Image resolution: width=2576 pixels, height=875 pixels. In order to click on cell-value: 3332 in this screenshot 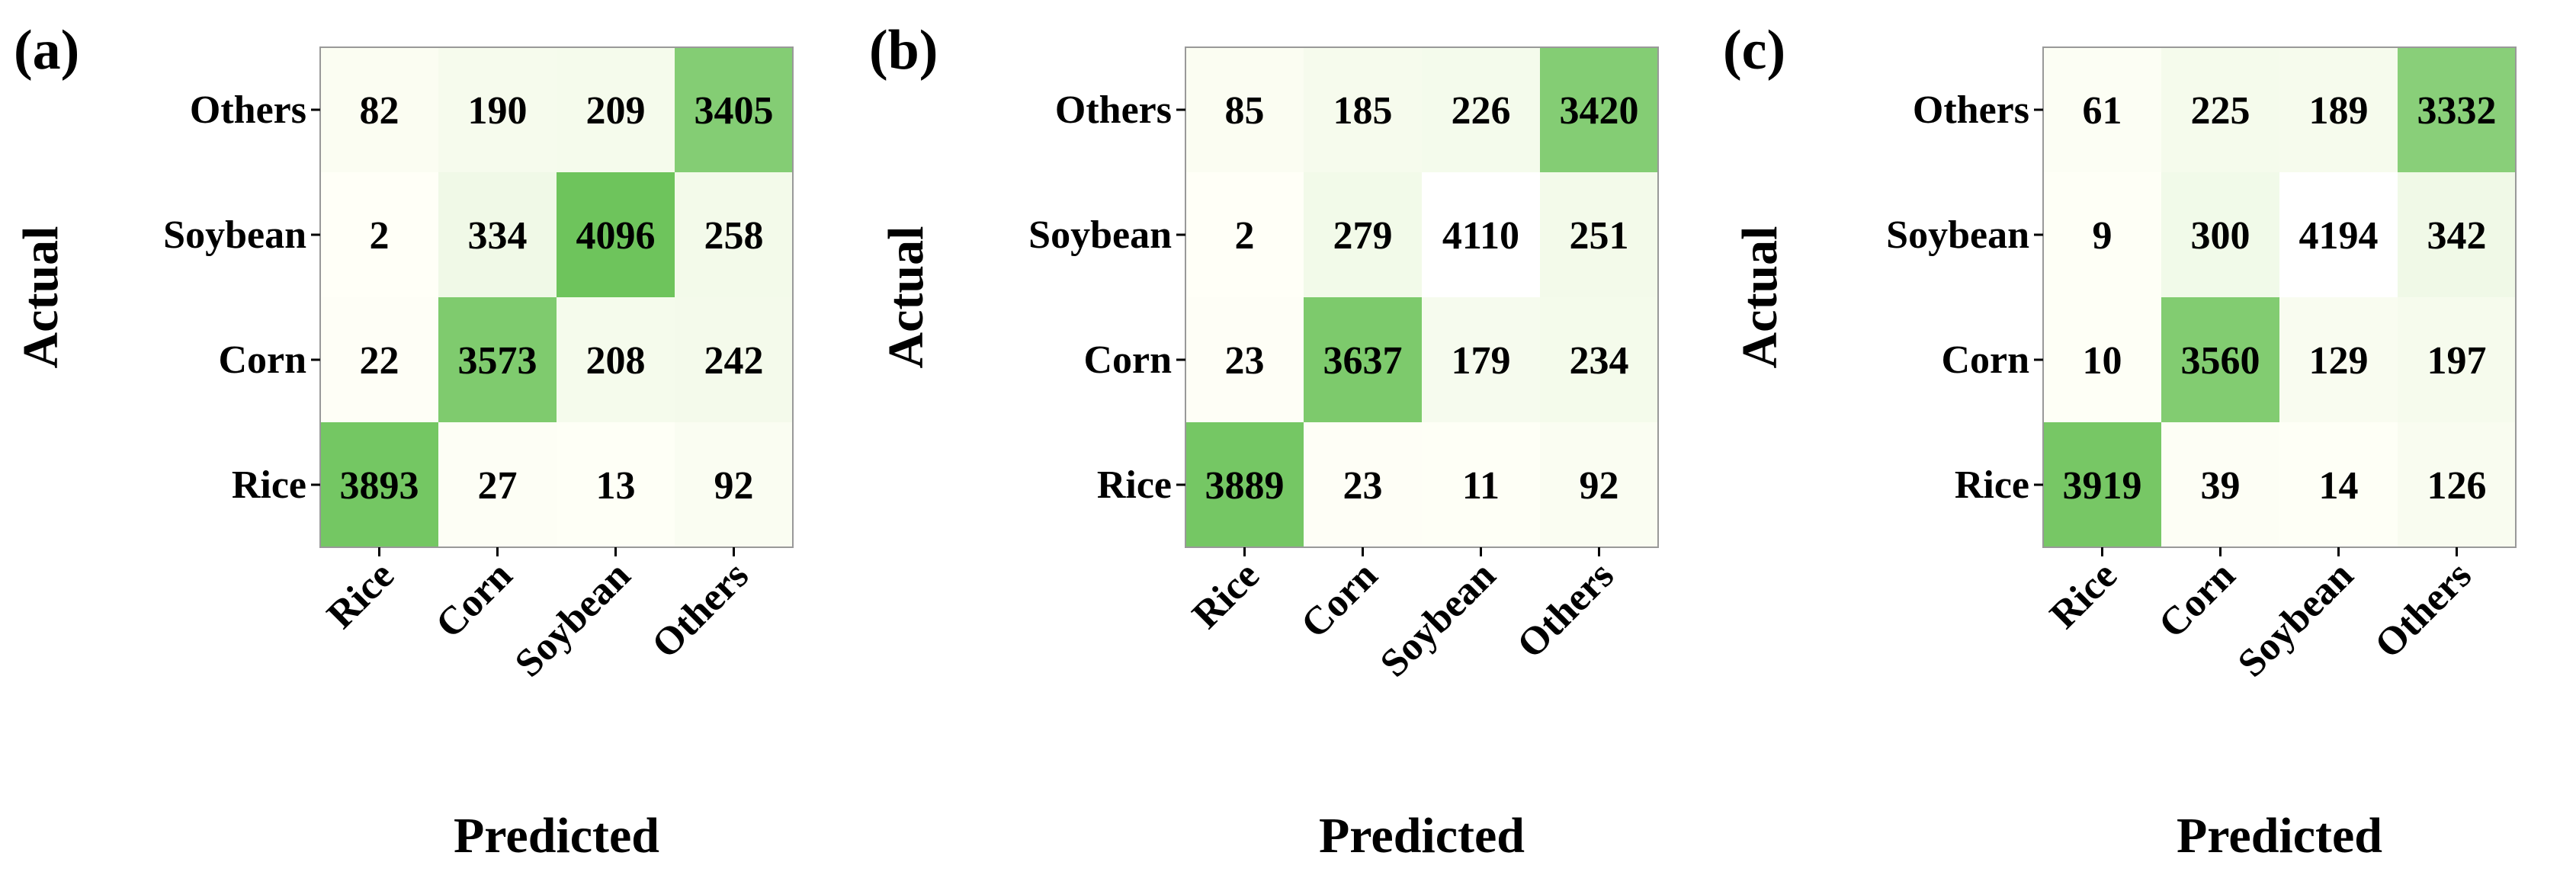, I will do `click(2457, 111)`.